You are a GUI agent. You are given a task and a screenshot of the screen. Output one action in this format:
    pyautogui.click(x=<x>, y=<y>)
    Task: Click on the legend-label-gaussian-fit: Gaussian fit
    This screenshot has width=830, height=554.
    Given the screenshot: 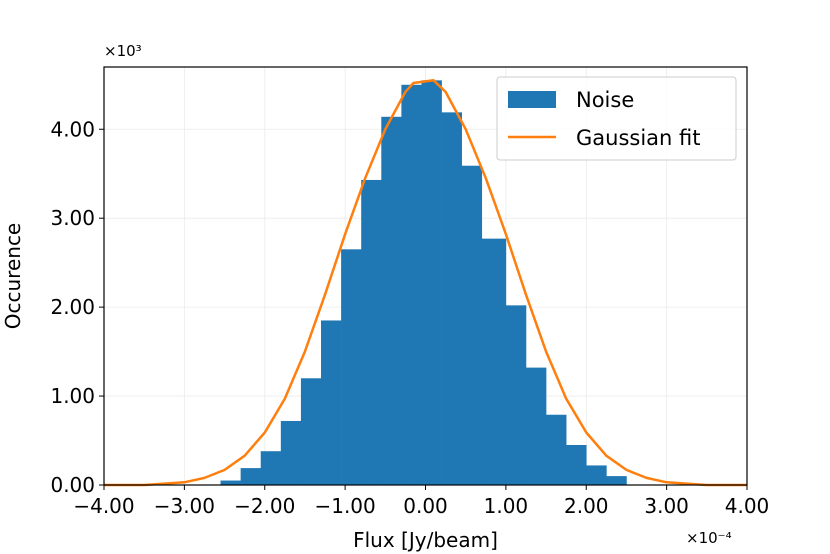 What is the action you would take?
    pyautogui.click(x=638, y=138)
    